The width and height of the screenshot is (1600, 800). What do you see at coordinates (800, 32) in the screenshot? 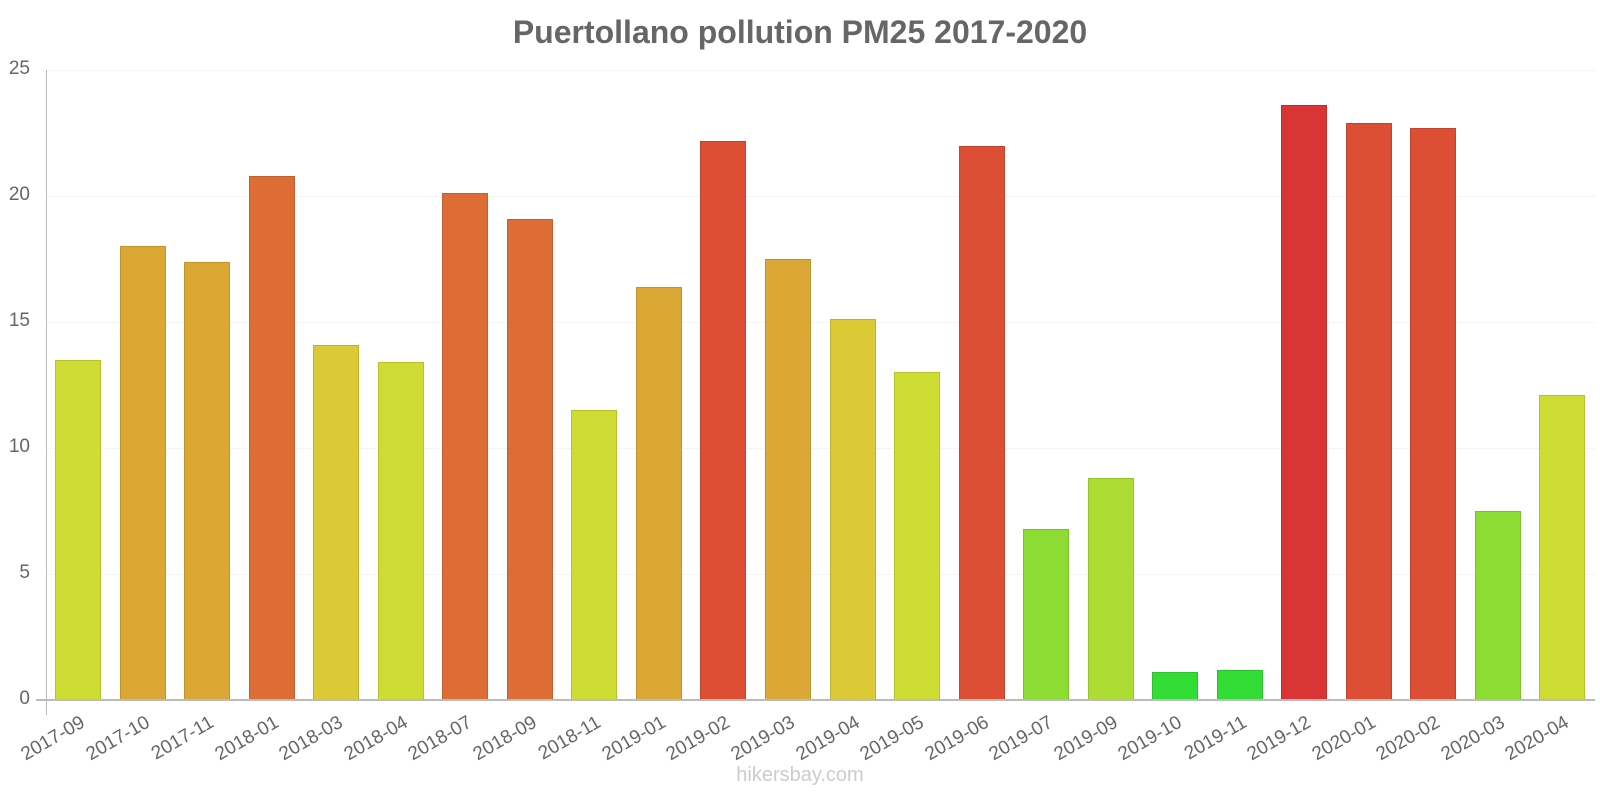
I see `chart-title: Puertollano pollution PM25 2017-2020` at bounding box center [800, 32].